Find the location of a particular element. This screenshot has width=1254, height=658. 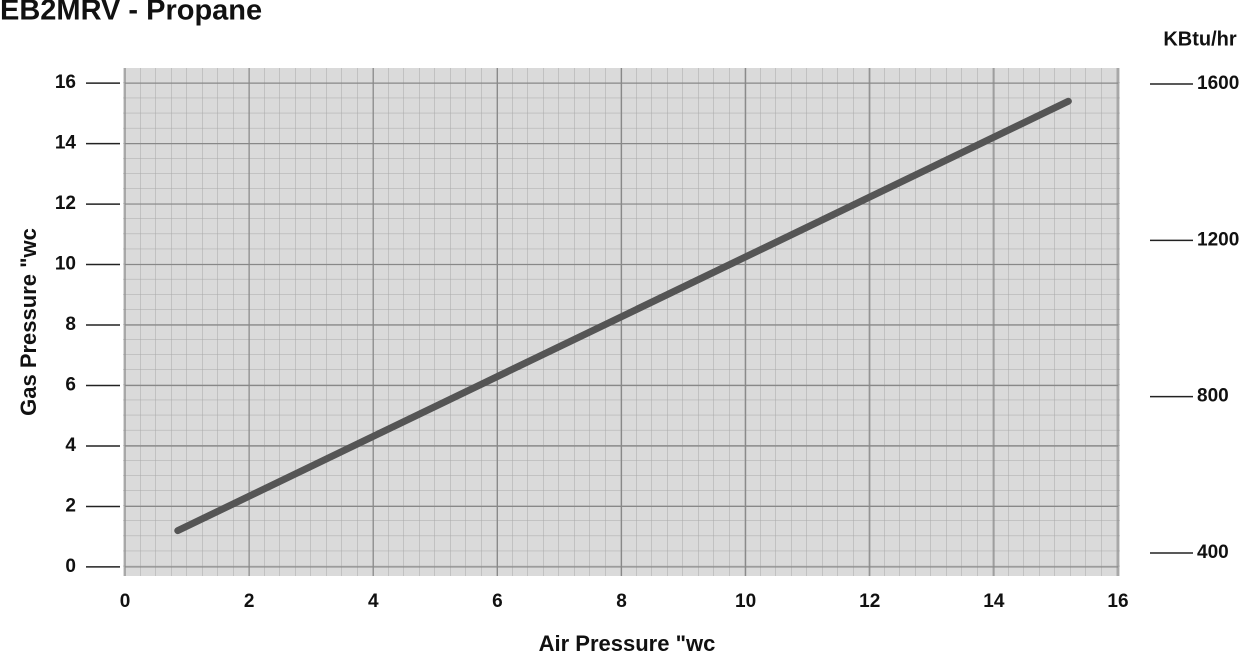

y-tick-label: 10 is located at coordinates (65, 264).